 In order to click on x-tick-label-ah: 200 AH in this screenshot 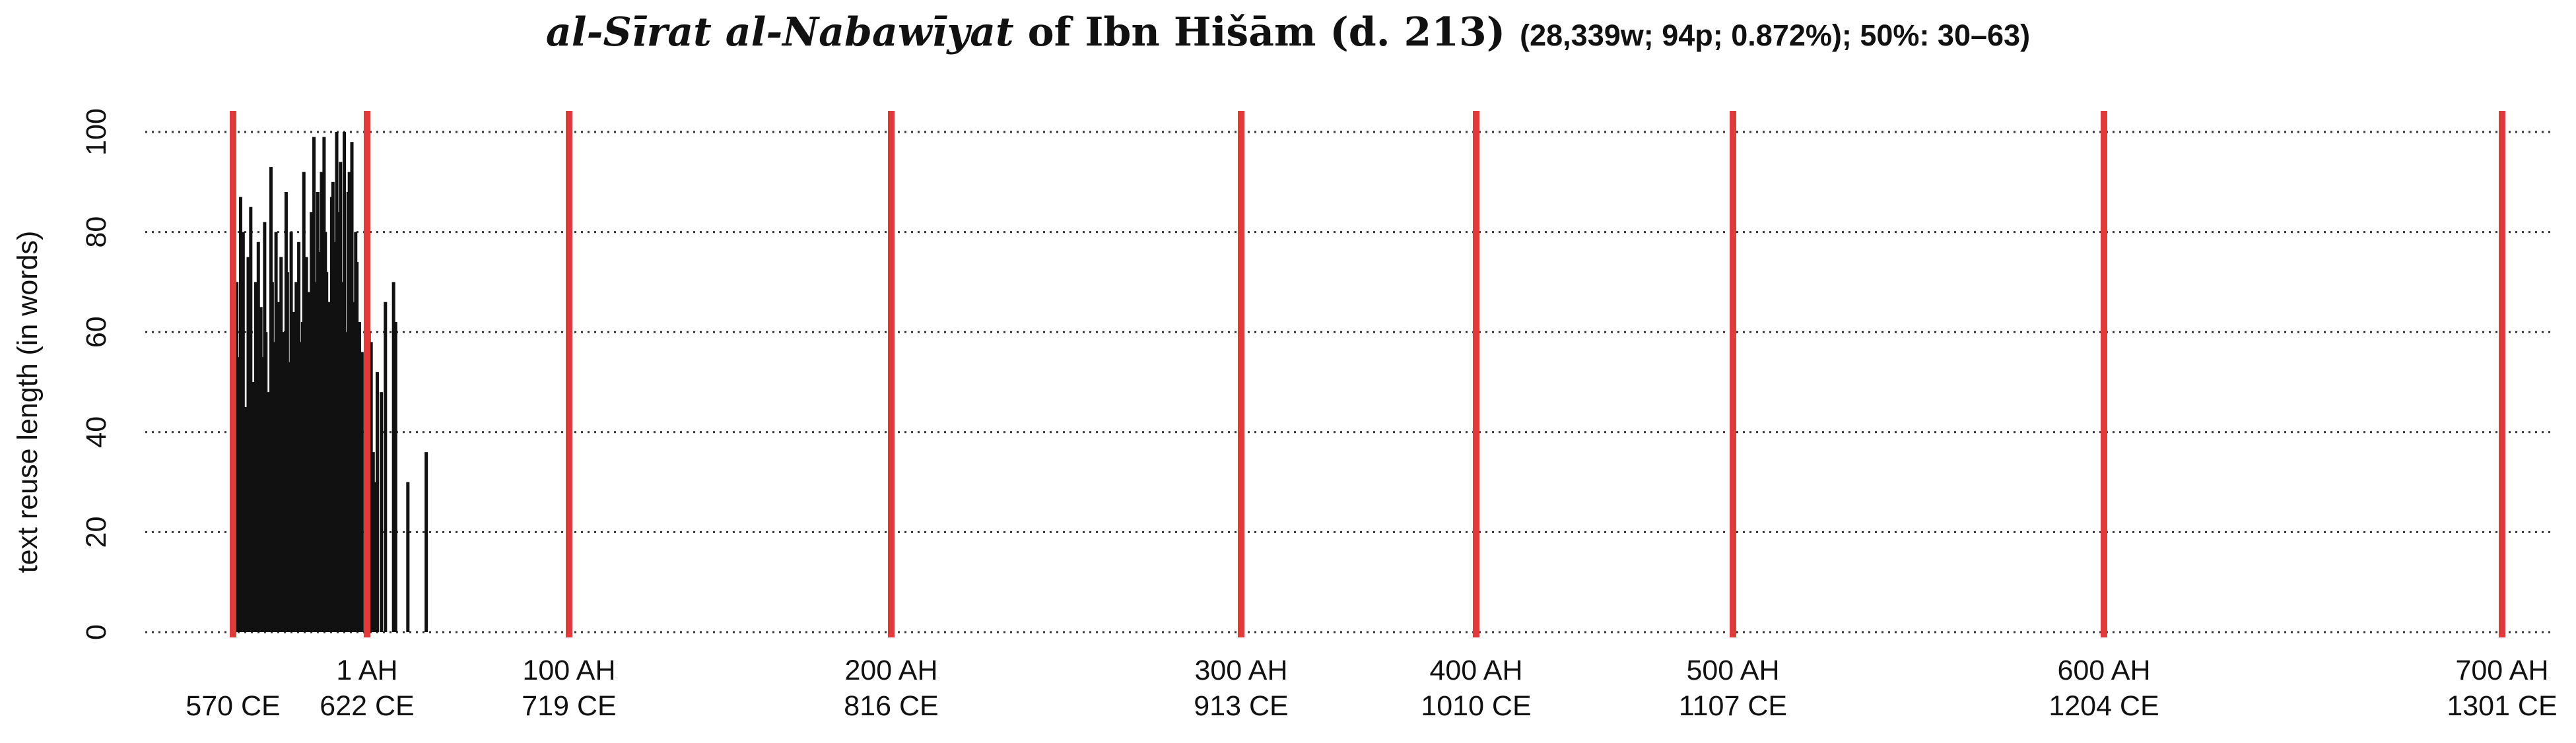, I will do `click(891, 670)`.